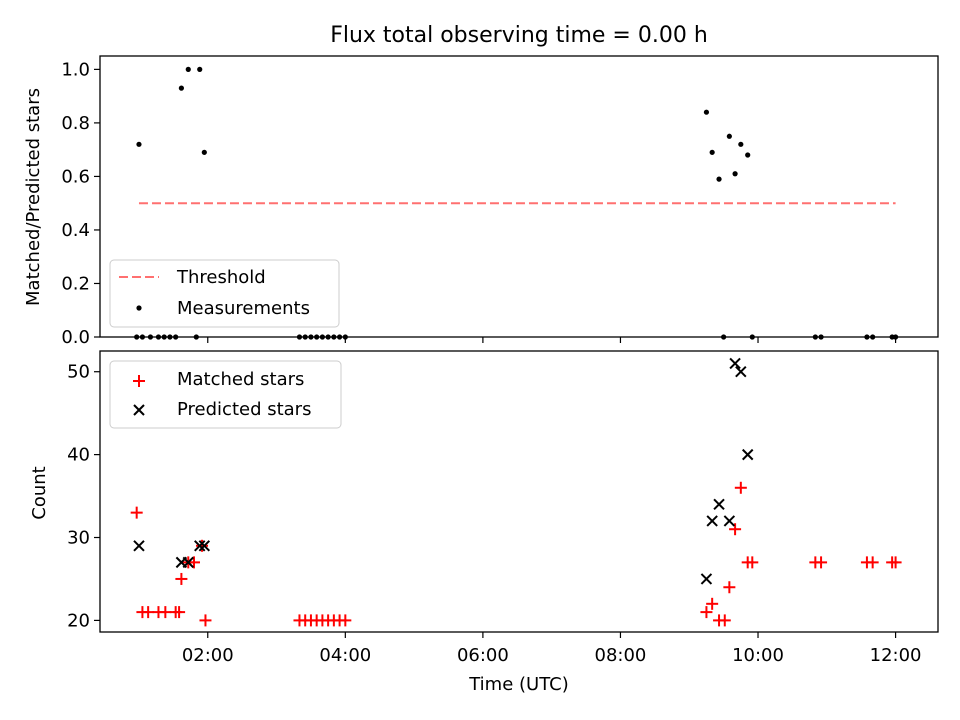 The width and height of the screenshot is (960, 720). I want to click on top-y-tick-label: 0.8, so click(75, 123).